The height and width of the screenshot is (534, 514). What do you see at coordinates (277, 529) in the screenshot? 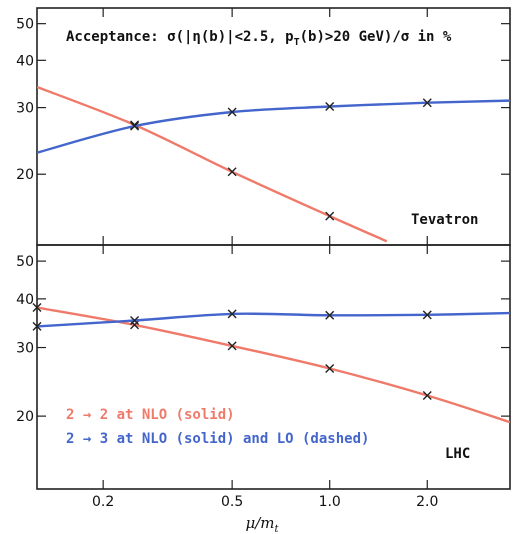
I see `x-axis-label-subscript: t` at bounding box center [277, 529].